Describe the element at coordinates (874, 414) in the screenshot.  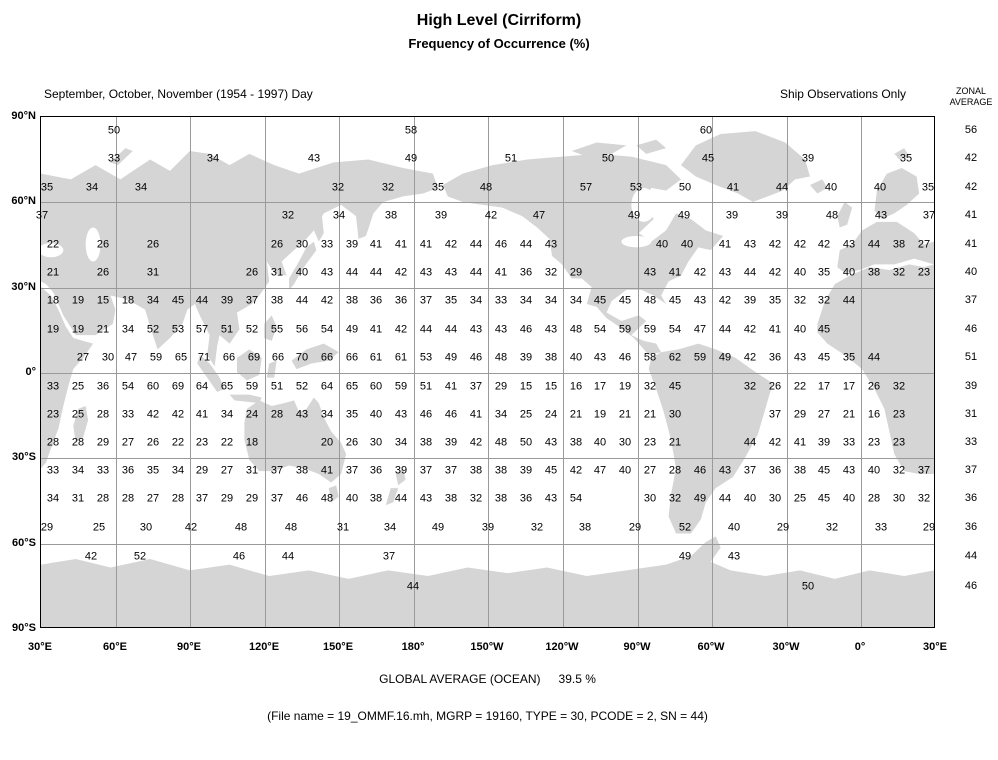
I see `data-value: 16` at that location.